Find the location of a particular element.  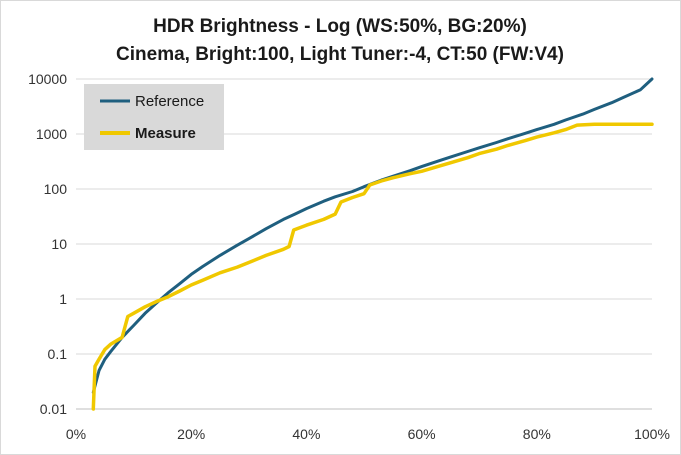

x-tick-label: 0% is located at coordinates (76, 434).